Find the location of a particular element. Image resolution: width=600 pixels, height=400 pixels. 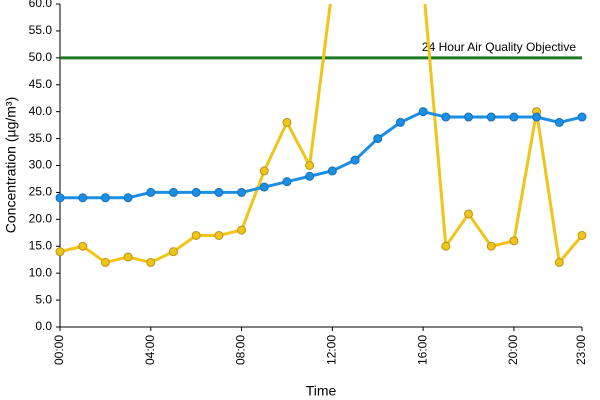

y-tick-label: 5.0 is located at coordinates (43, 299).